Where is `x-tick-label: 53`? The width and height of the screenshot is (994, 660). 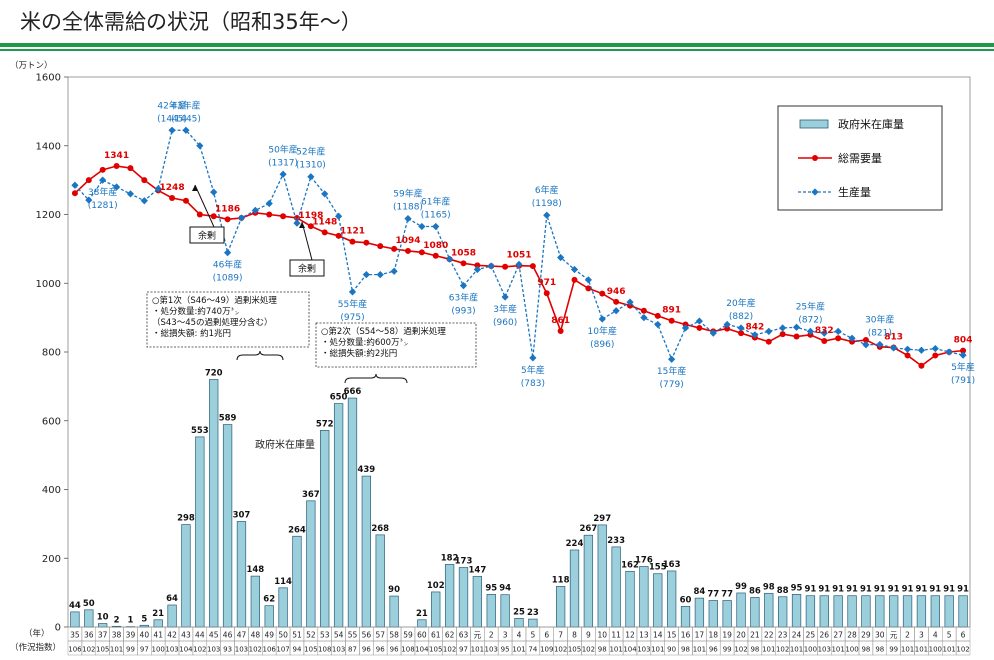 x-tick-label: 53 is located at coordinates (325, 635).